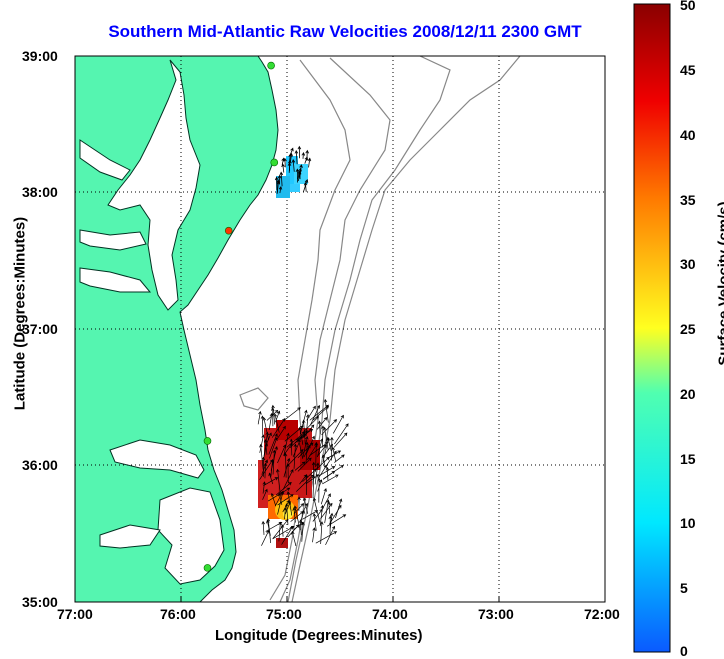 The image size is (724, 659). I want to click on y-tick-label: 39:00, so click(40, 56).